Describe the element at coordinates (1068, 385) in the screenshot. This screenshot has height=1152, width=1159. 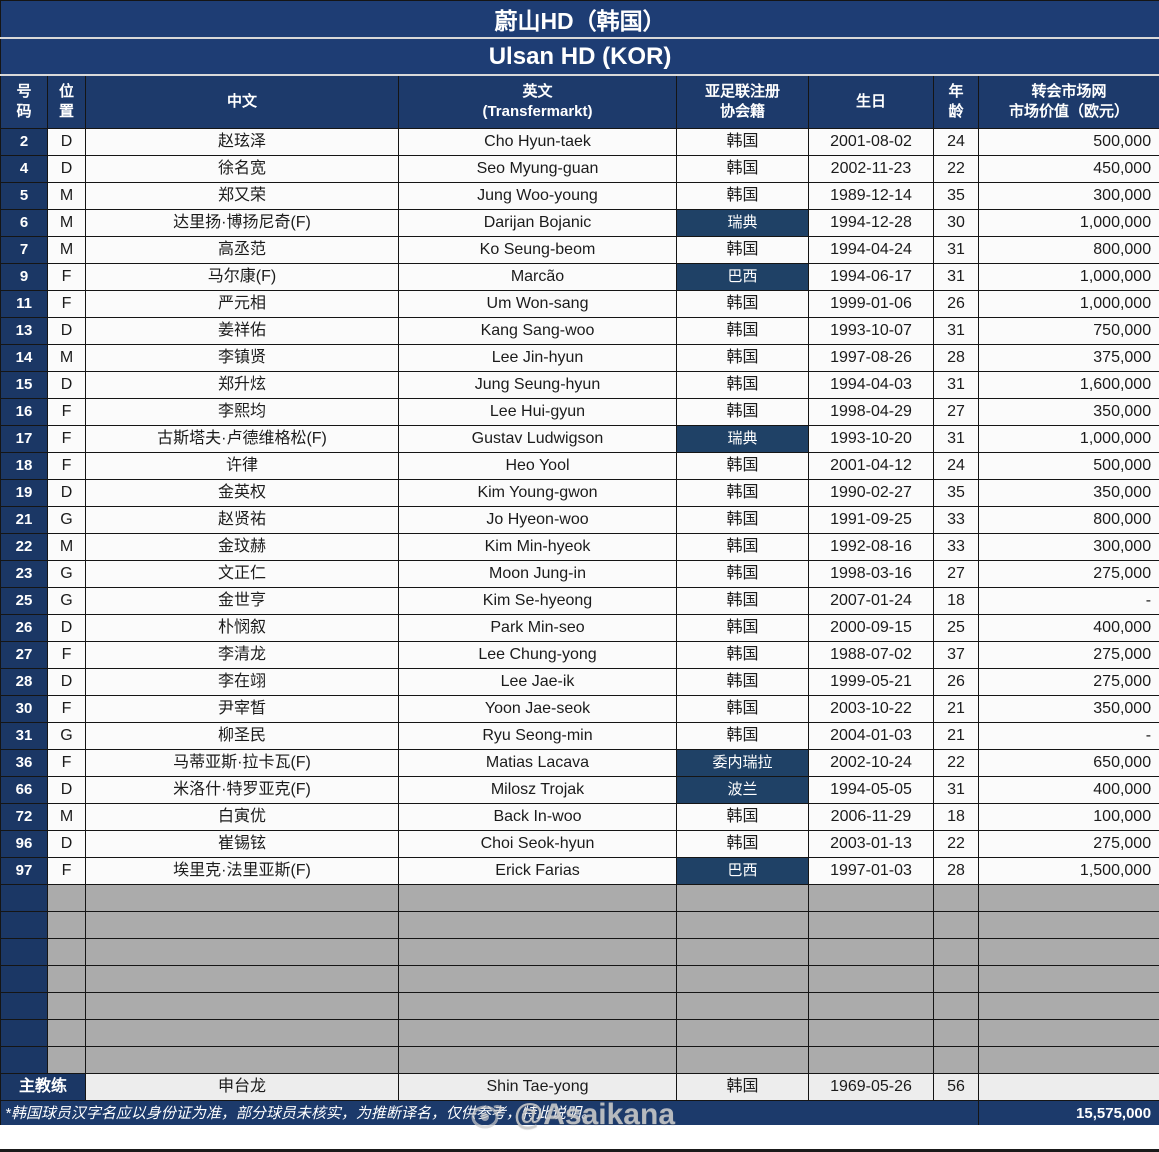
I see `cell-value: 1,600,000` at that location.